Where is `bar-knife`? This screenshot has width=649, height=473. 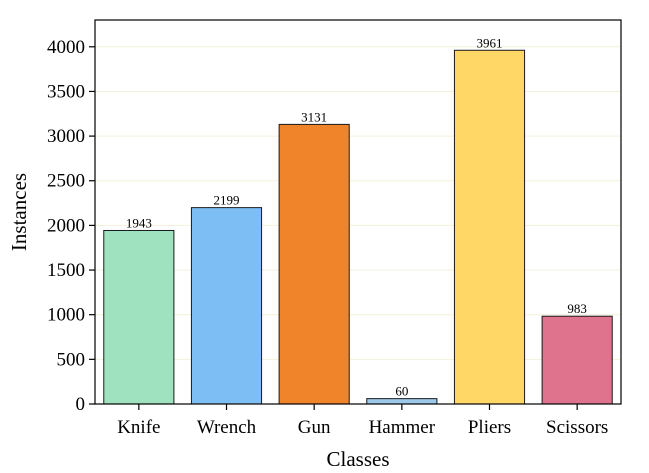 bar-knife is located at coordinates (139, 317).